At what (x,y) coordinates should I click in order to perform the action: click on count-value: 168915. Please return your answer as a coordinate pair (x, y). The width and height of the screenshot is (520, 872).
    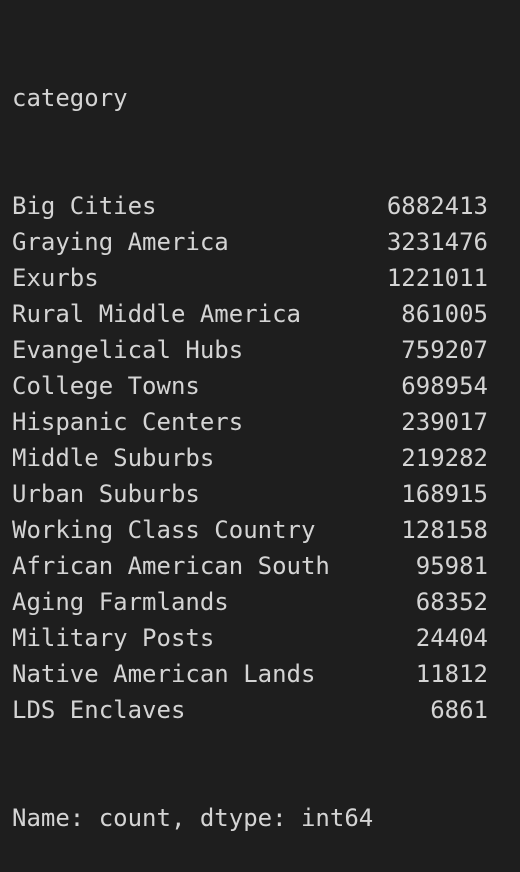
    Looking at the image, I should click on (444, 494).